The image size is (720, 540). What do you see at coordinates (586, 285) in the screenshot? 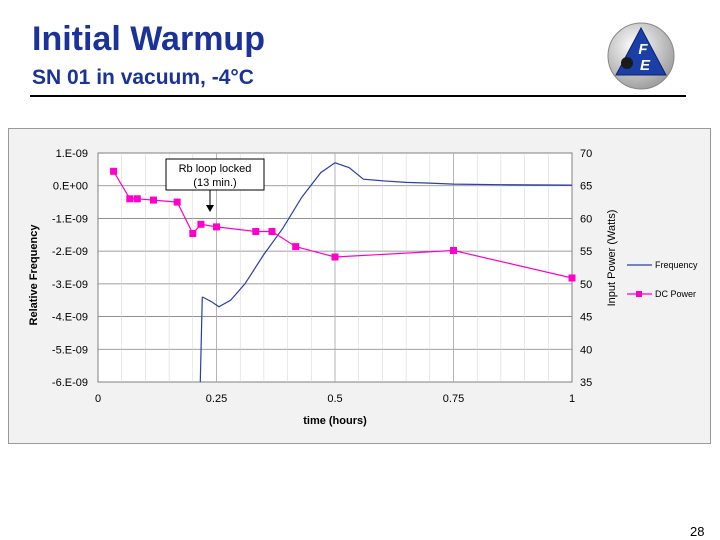
I see `y2-tick-label: 50` at bounding box center [586, 285].